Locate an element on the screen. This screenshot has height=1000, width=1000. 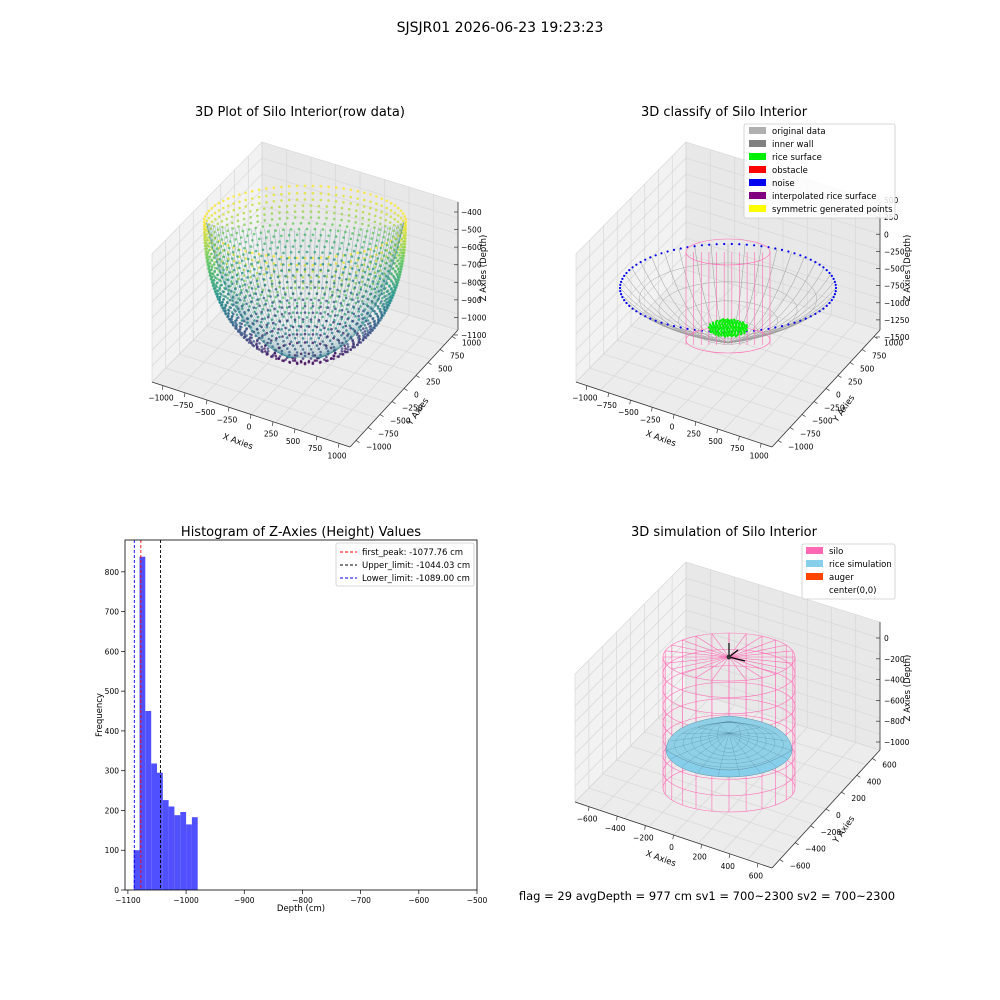
y-axis-tick is located at coordinates (393, 402).